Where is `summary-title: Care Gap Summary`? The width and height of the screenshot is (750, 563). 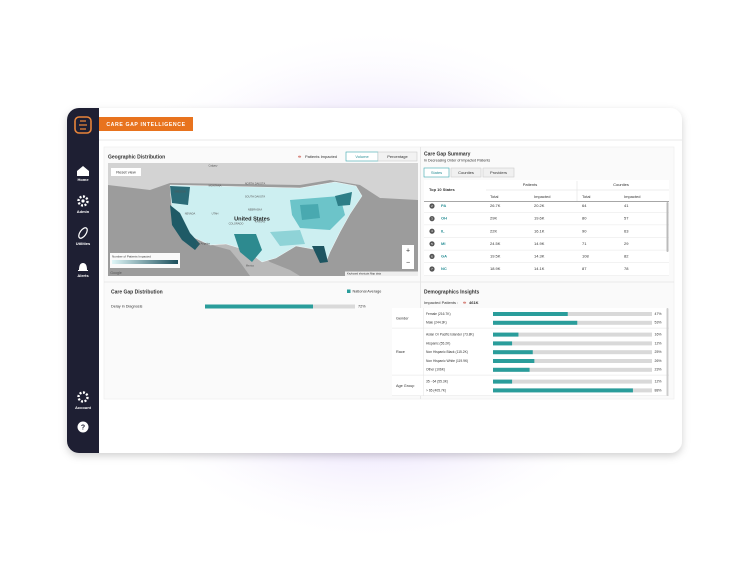
summary-title: Care Gap Summary is located at coordinates (447, 154).